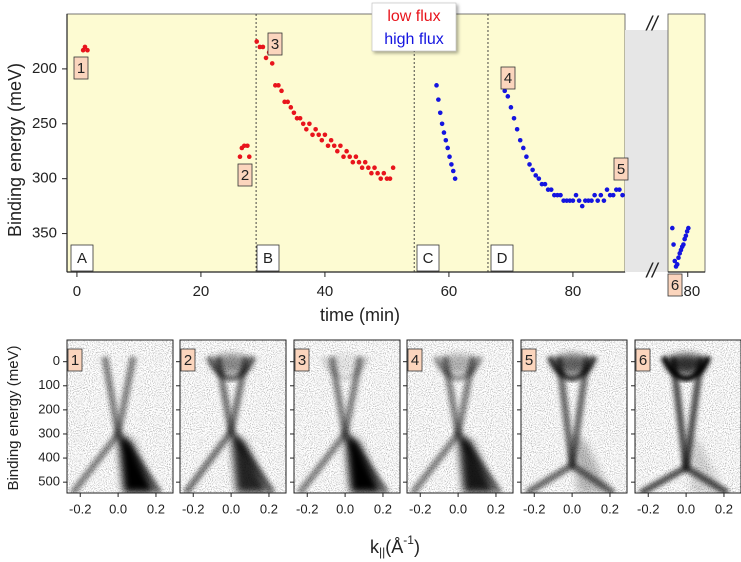 This screenshot has height=562, width=741. Describe the element at coordinates (13, 417) in the screenshot. I see `y-axis-label: Binding energy (meV)` at that location.